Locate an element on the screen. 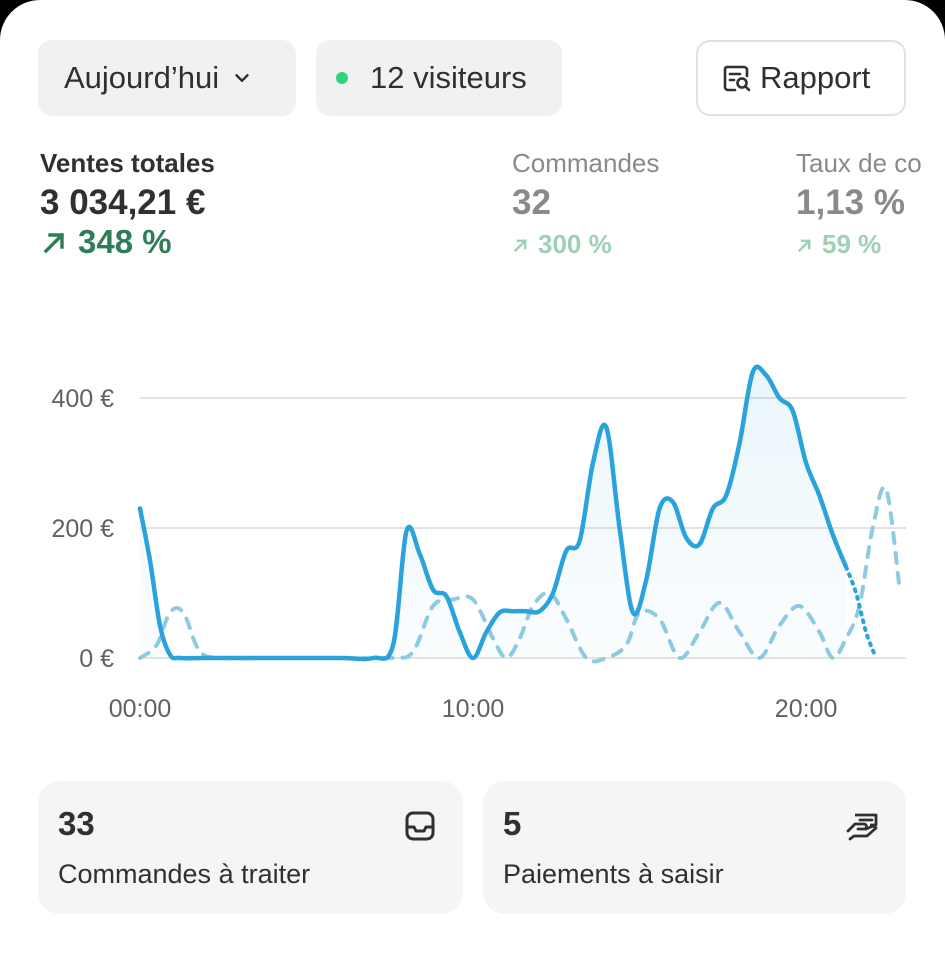 This screenshot has width=945, height=961. y-tick-label: 400 € is located at coordinates (82, 399).